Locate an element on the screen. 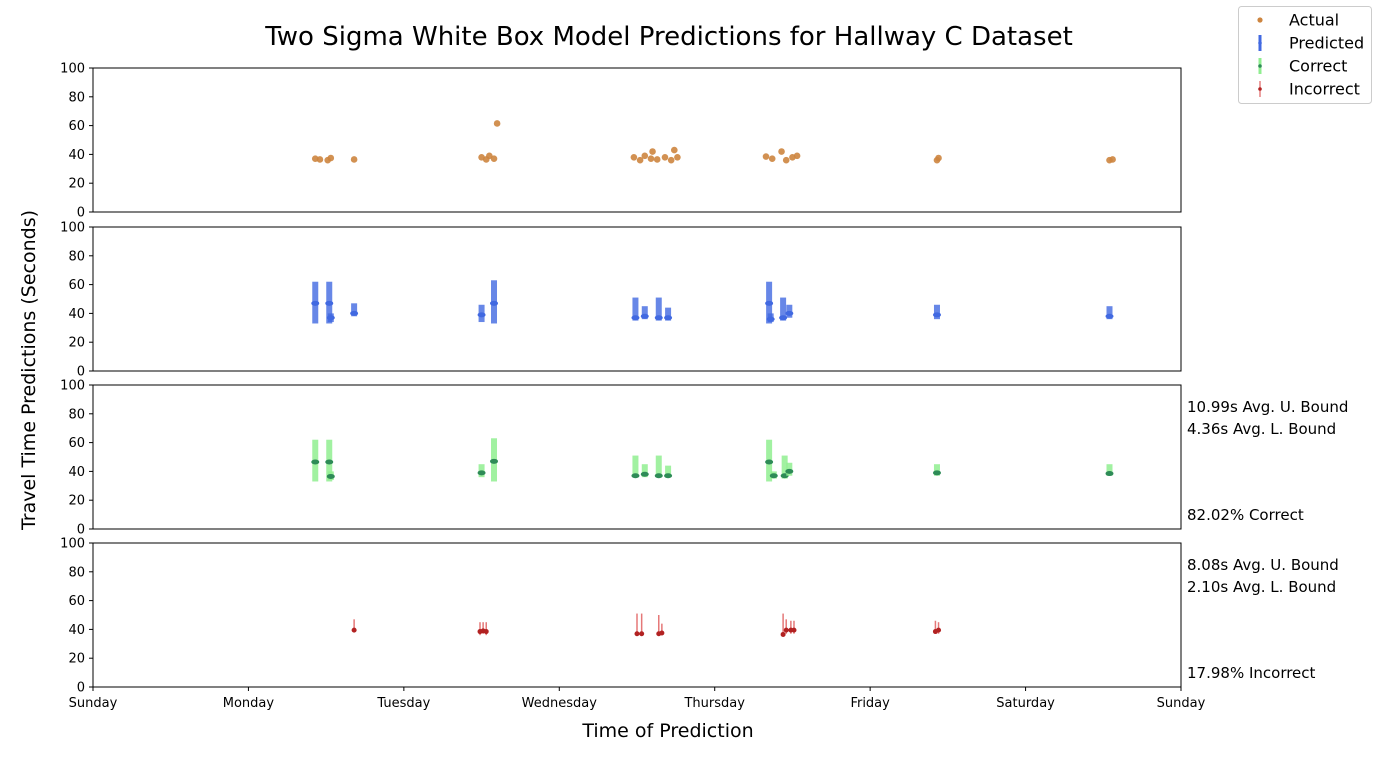  x-tick-label: Monday is located at coordinates (249, 703).